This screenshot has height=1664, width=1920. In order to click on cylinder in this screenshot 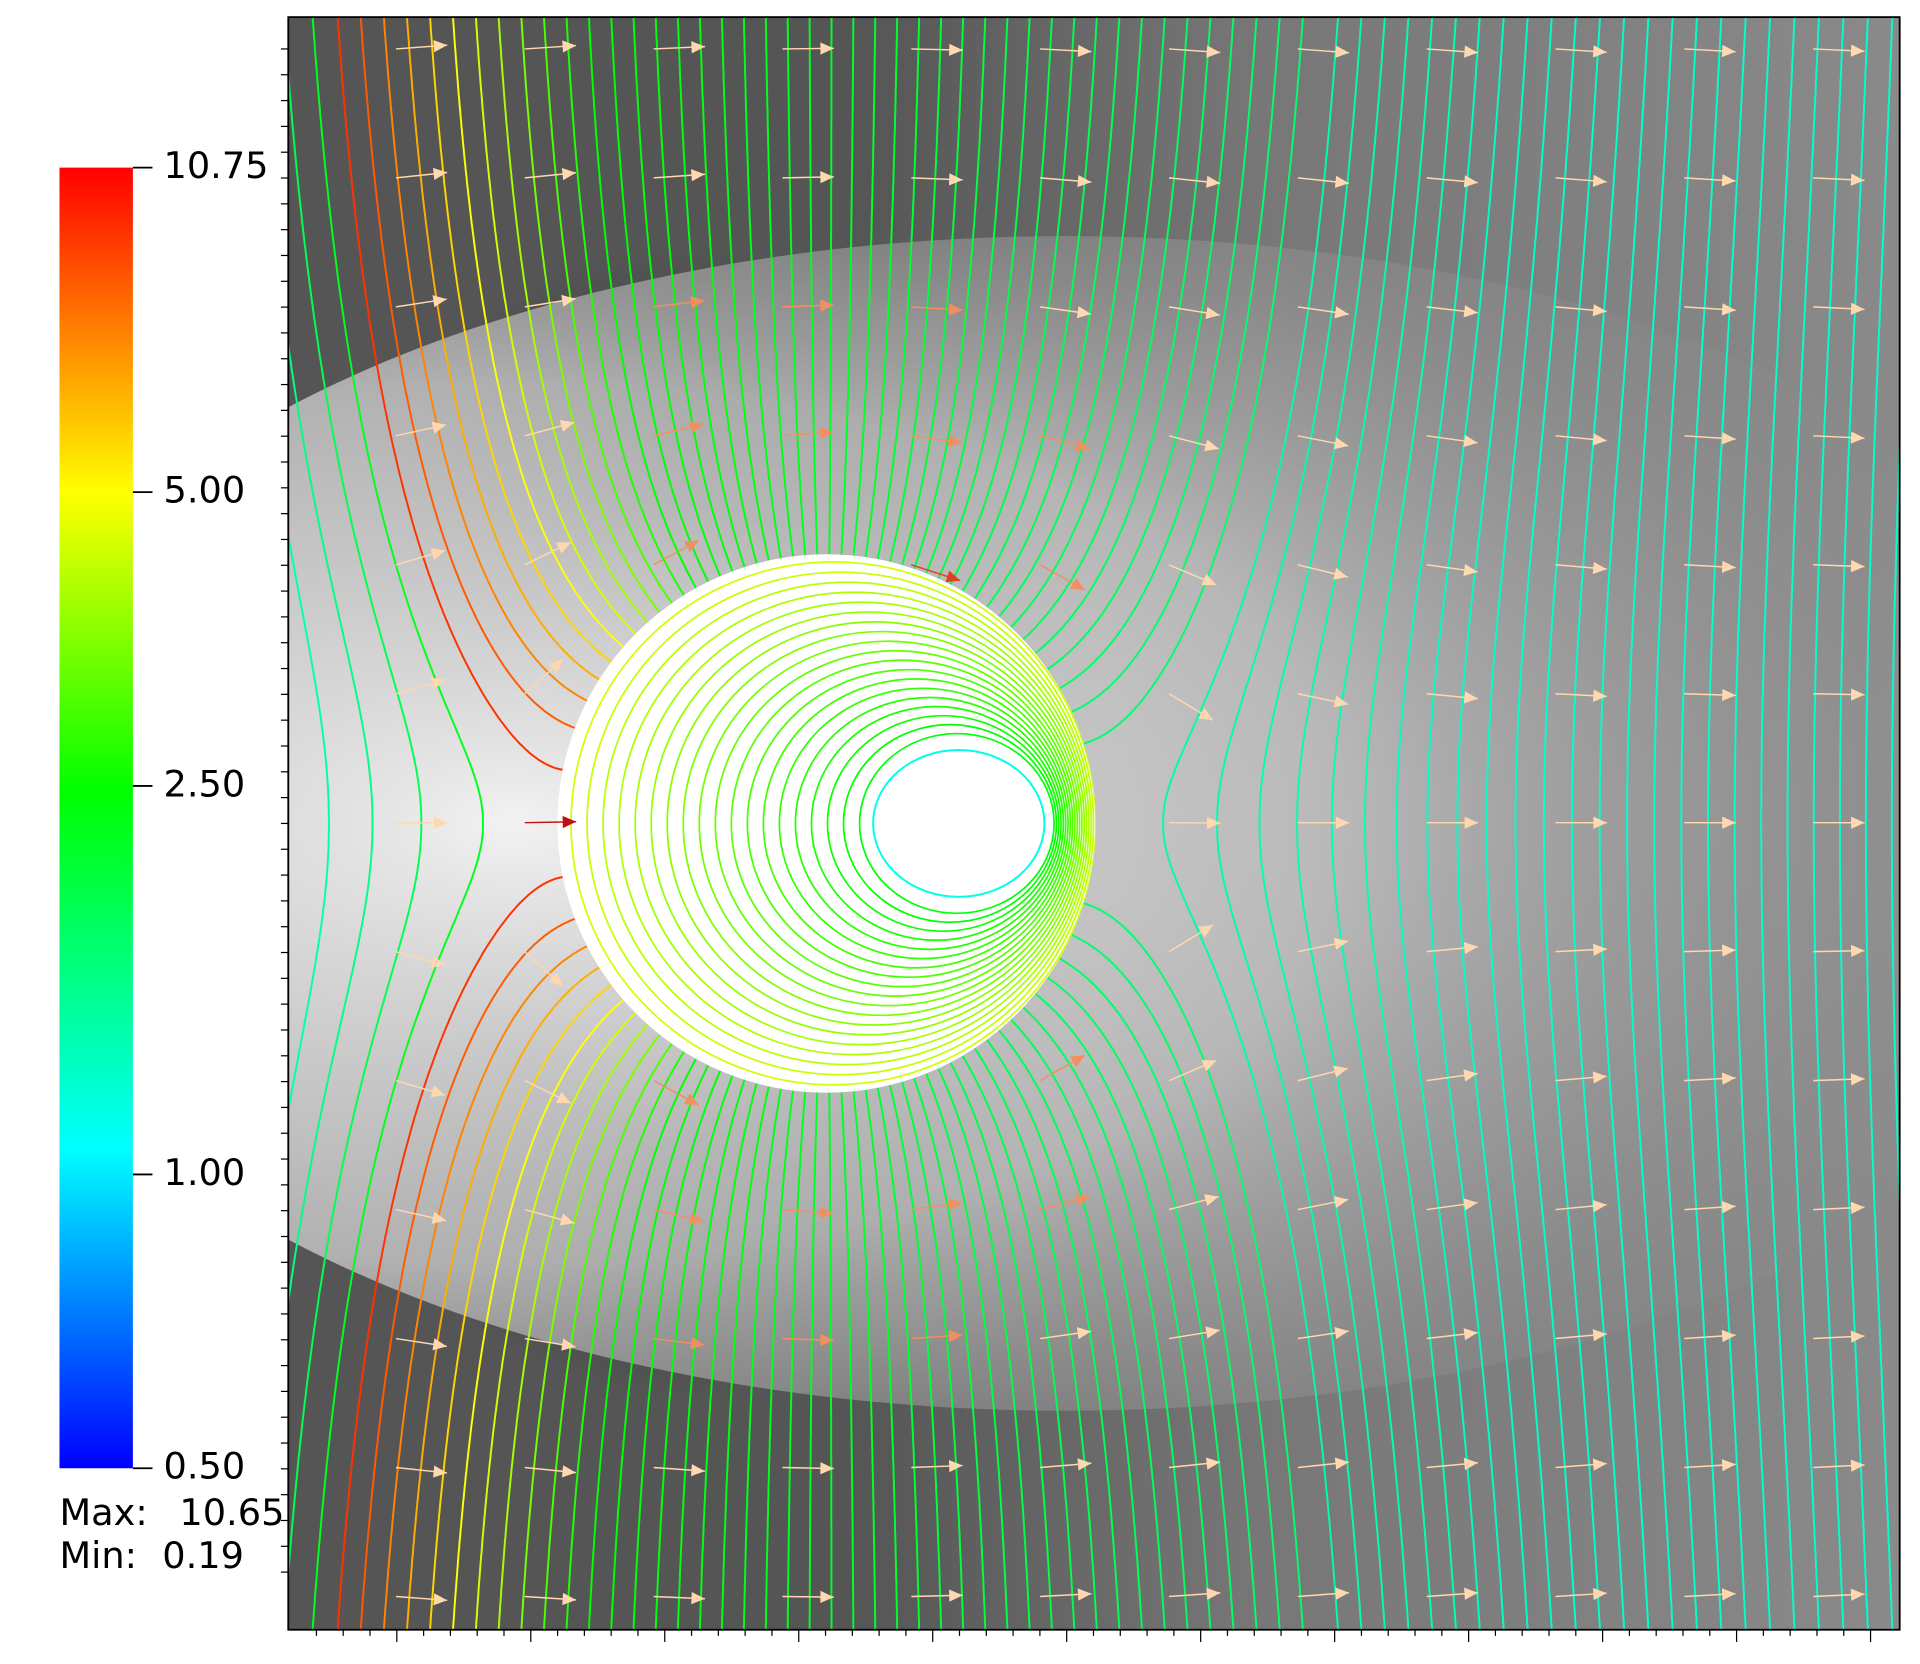, I will do `click(826, 823)`.